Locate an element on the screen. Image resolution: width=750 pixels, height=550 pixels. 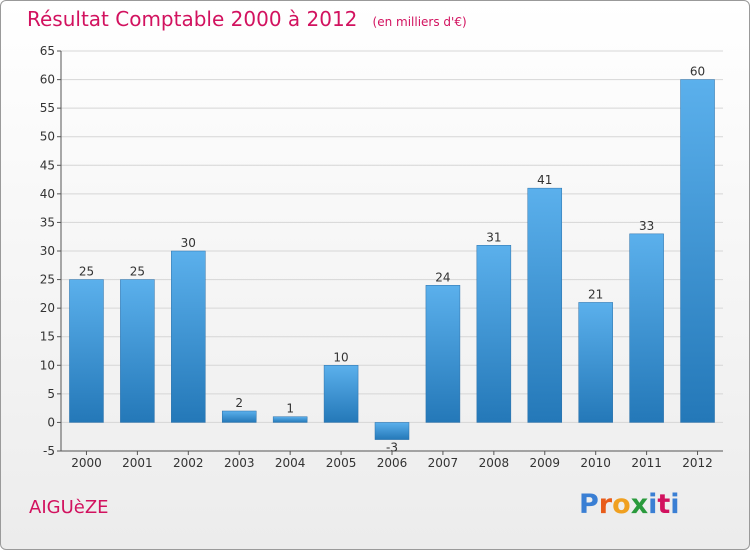
data-label: 24 is located at coordinates (442, 277).